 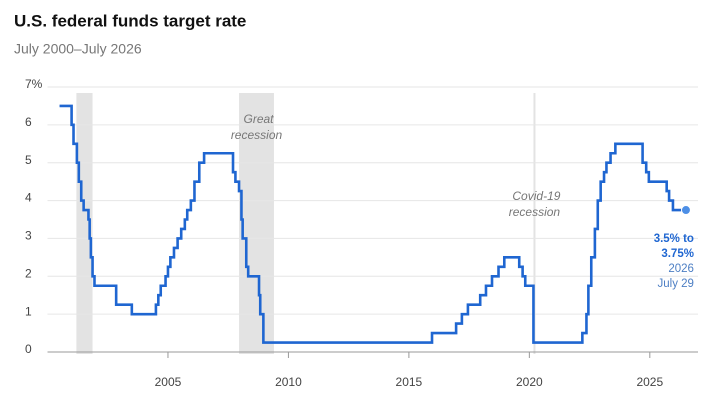 I want to click on y-tick-label: 0, so click(x=28, y=349).